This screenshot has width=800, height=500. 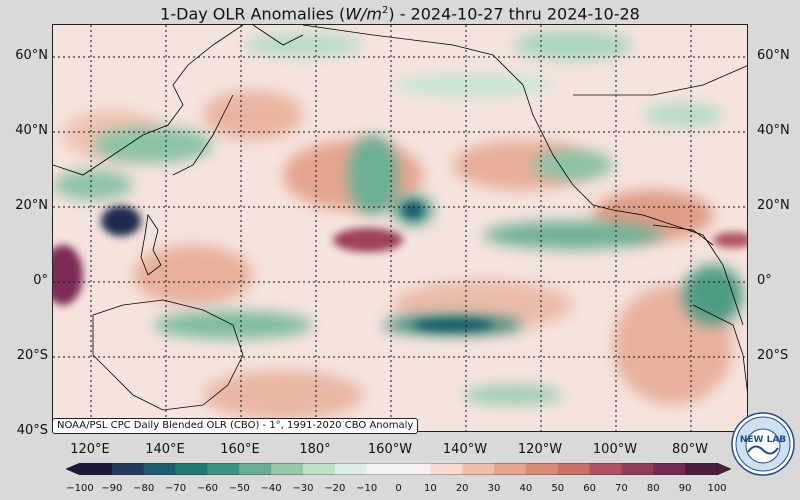 What do you see at coordinates (589, 488) in the screenshot?
I see `colorbar-tick-label: 60` at bounding box center [589, 488].